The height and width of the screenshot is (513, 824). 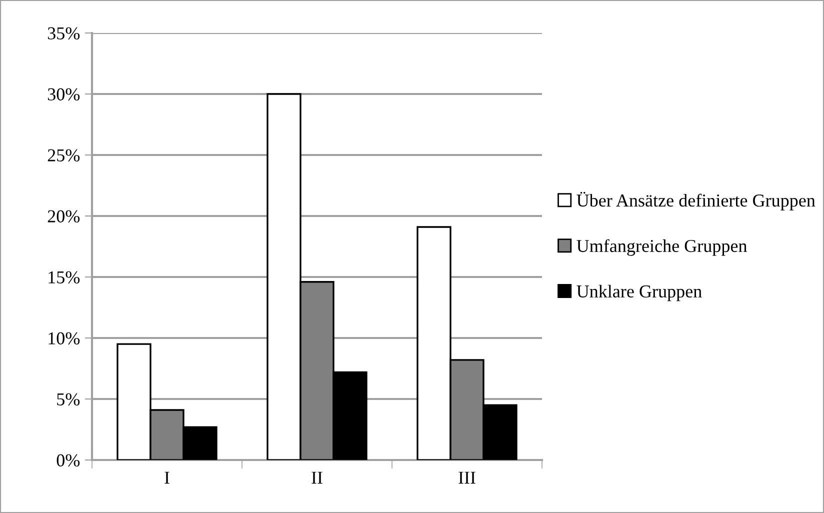 I want to click on legend-label: Über Ansätze definierte Gruppen, so click(x=696, y=201).